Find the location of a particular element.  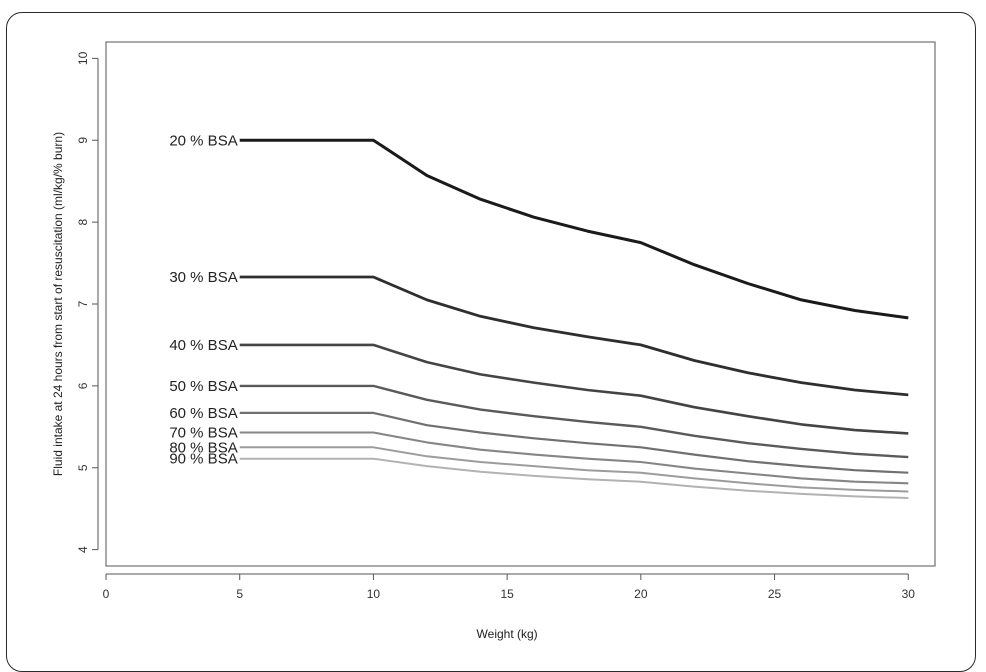

x-tick-label: 25 is located at coordinates (775, 594).